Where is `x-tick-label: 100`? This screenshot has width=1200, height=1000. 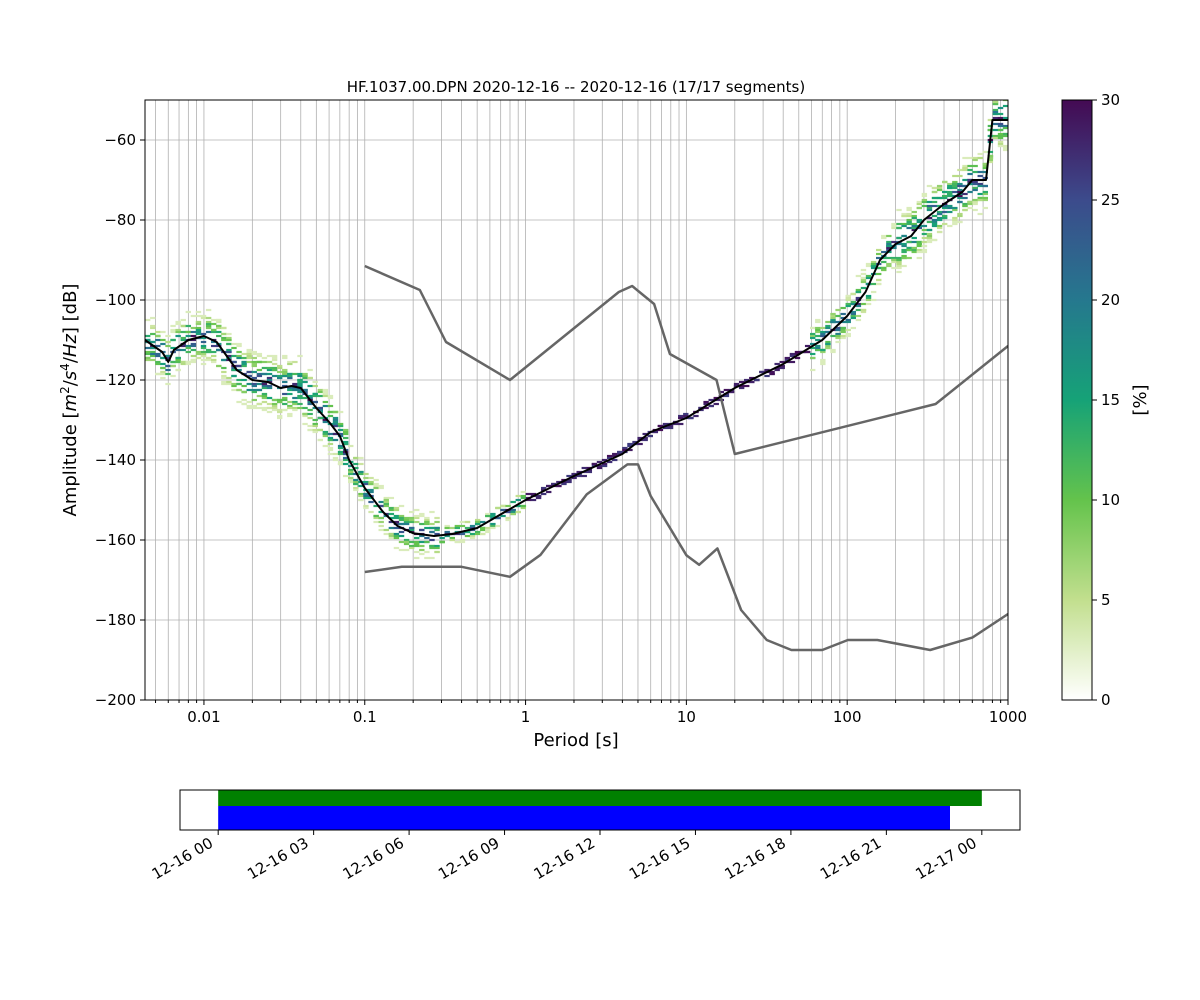 x-tick-label: 100 is located at coordinates (847, 717).